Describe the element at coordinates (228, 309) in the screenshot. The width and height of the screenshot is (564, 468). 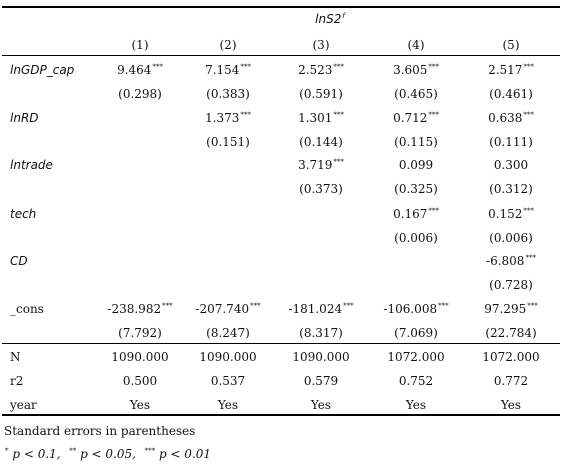
I see `coef-cell: -207.740***` at that location.